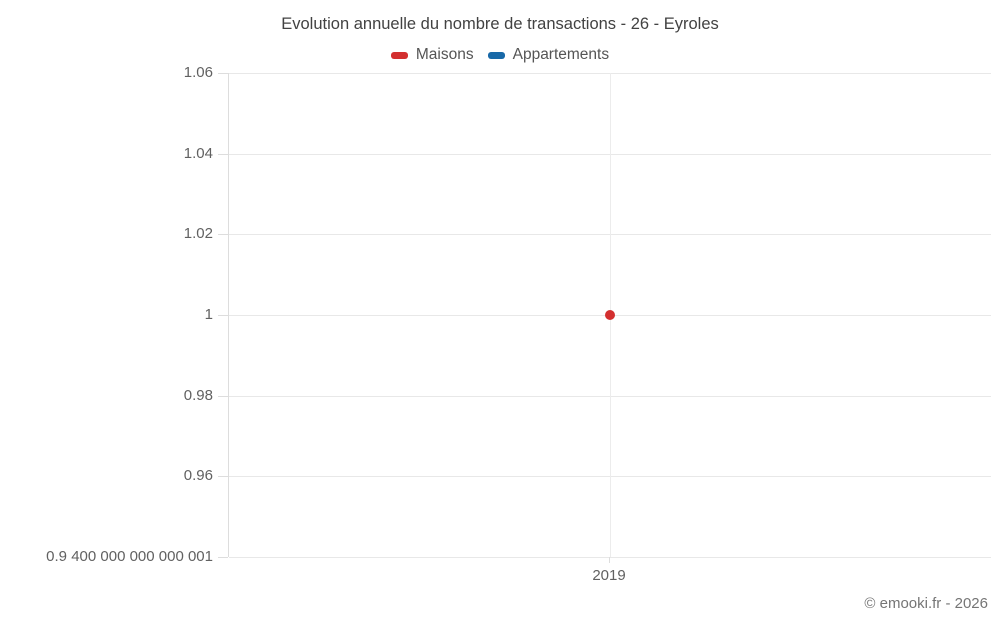  What do you see at coordinates (561, 54) in the screenshot?
I see `legend-label-appartements: Appartements` at bounding box center [561, 54].